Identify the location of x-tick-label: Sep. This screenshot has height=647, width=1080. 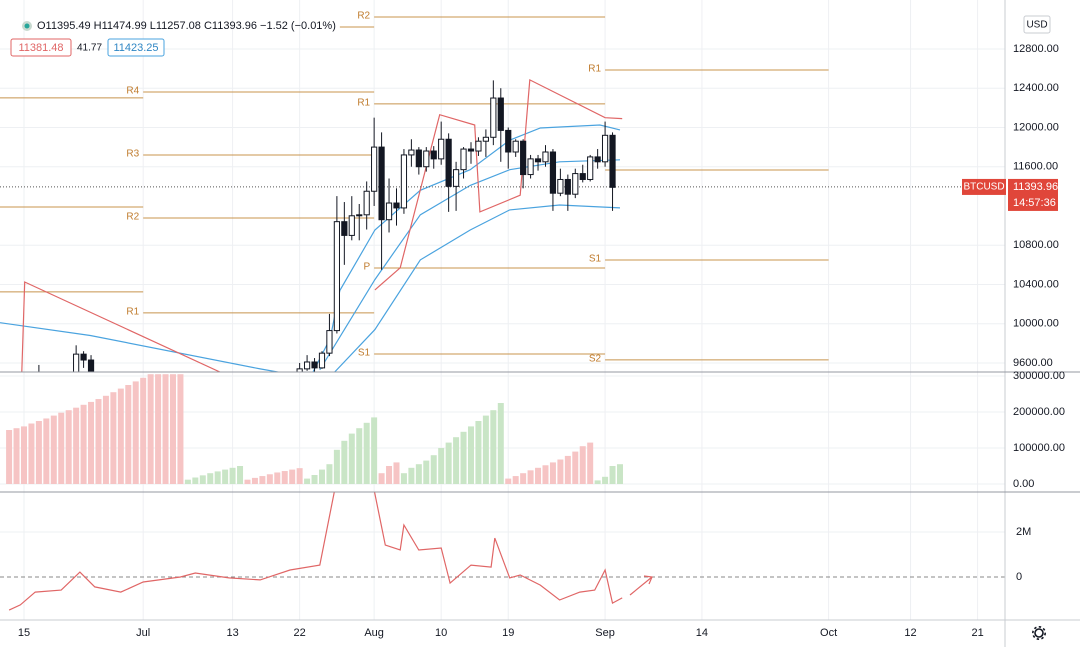
(605, 633).